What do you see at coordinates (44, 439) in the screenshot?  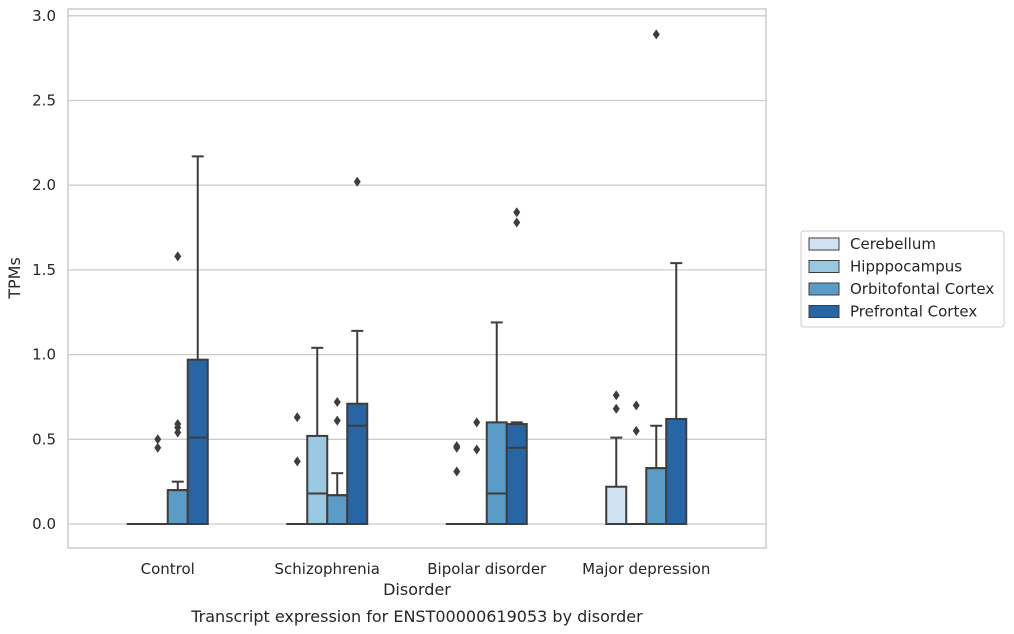 I see `y-tick-label: 0.5` at bounding box center [44, 439].